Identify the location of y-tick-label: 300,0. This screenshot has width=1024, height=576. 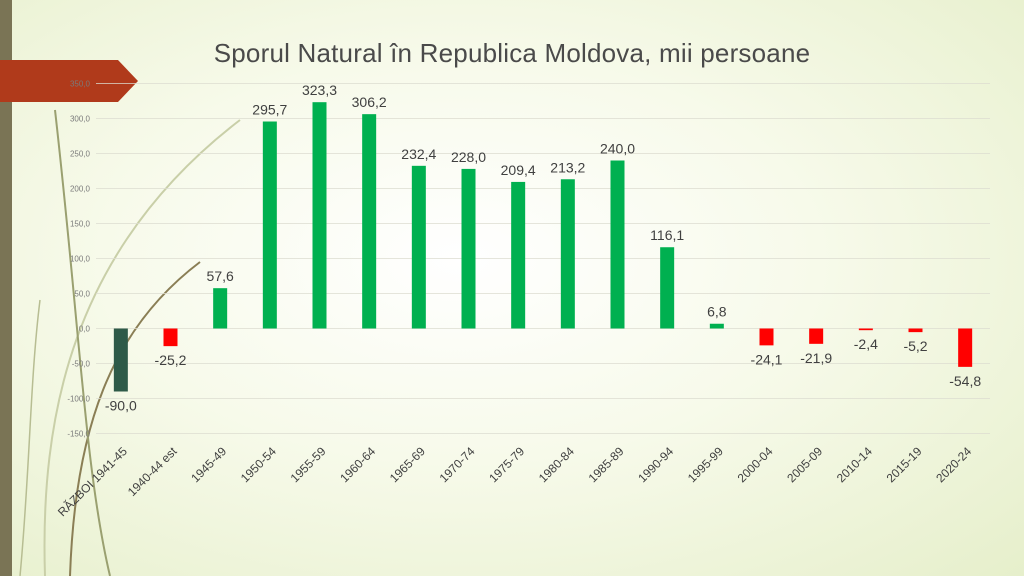
(80, 119).